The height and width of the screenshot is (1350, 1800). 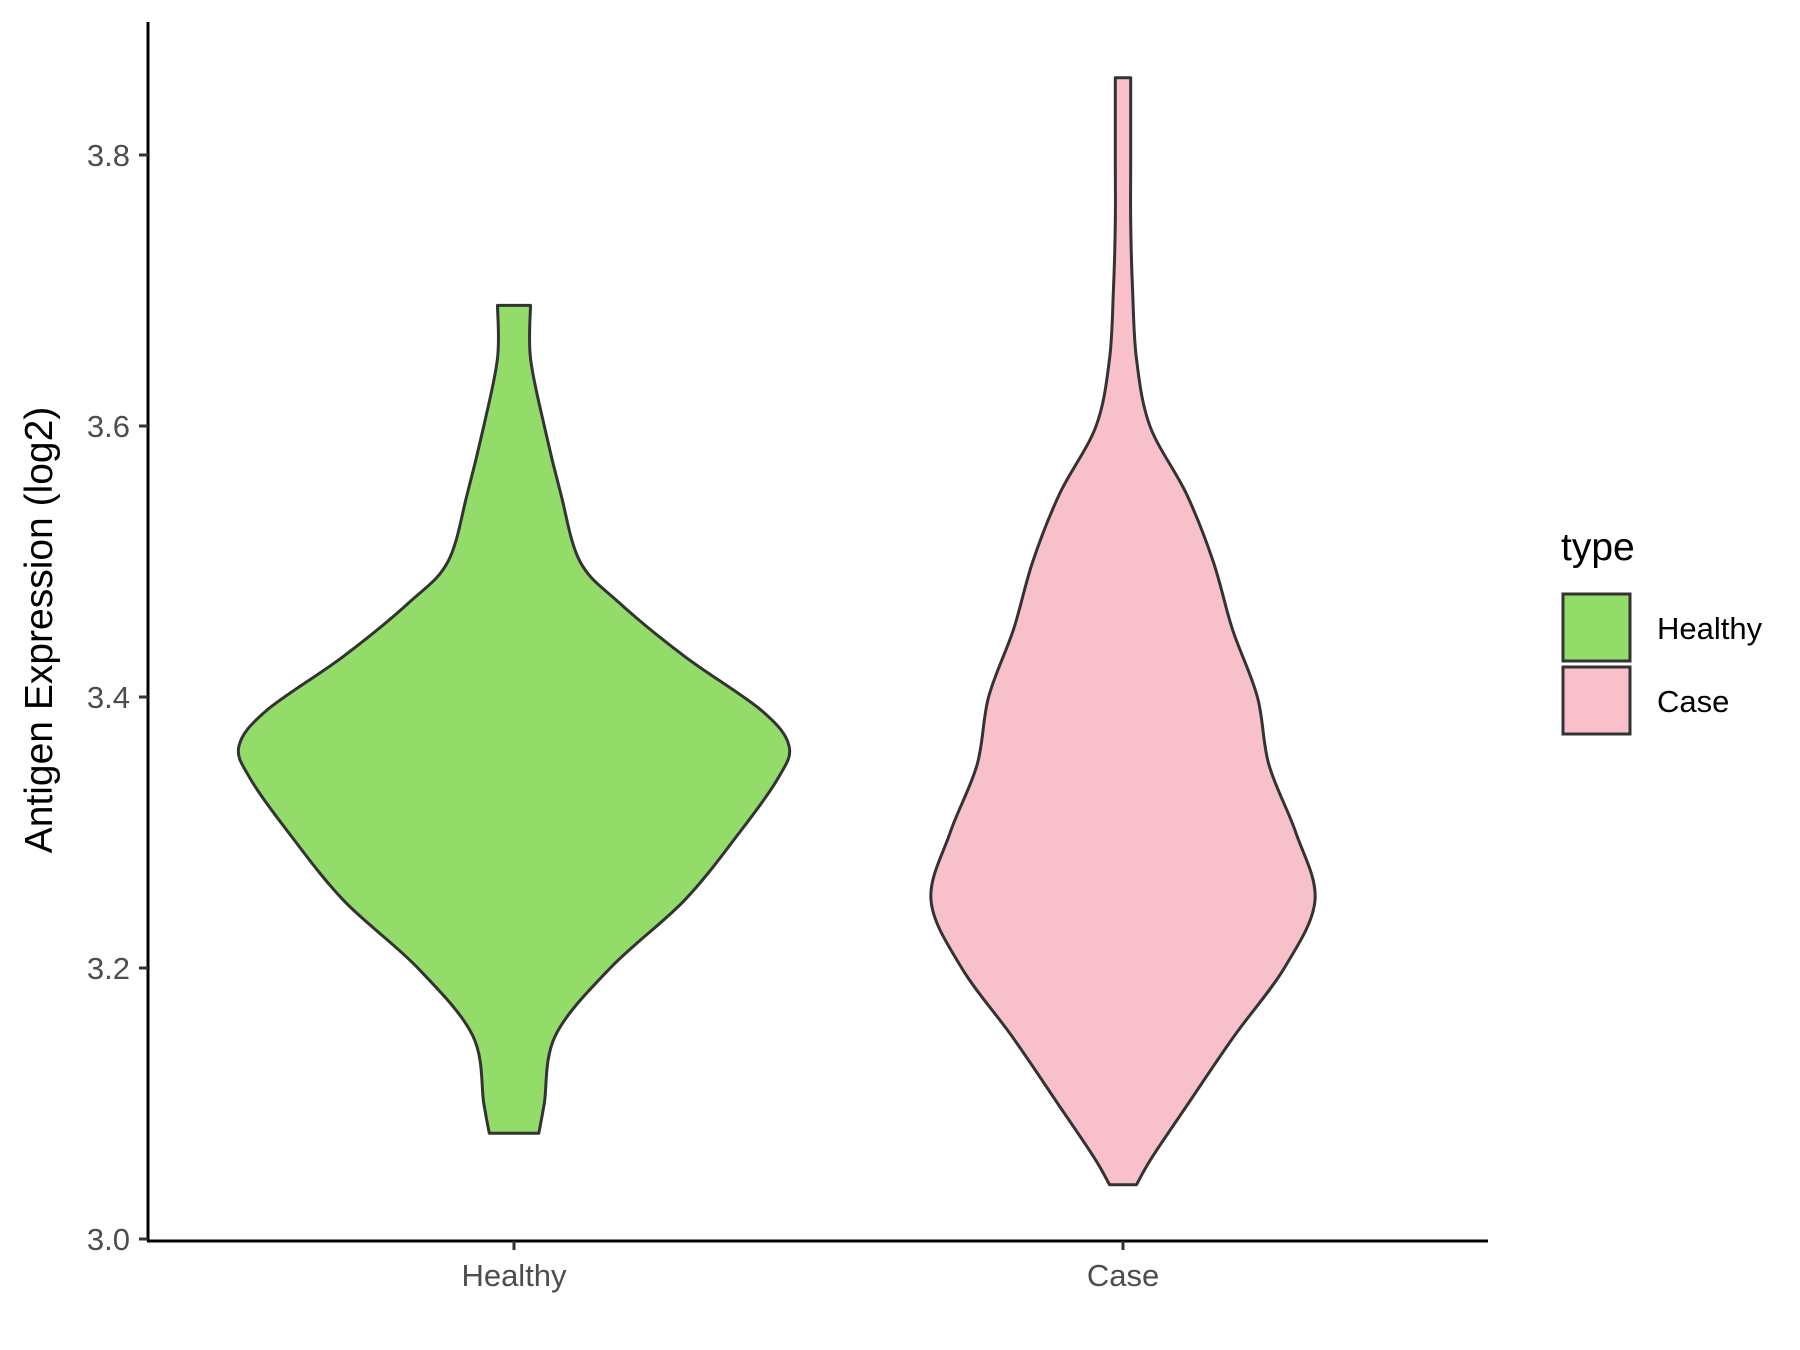 What do you see at coordinates (108, 968) in the screenshot?
I see `y-tick-label: 3.2` at bounding box center [108, 968].